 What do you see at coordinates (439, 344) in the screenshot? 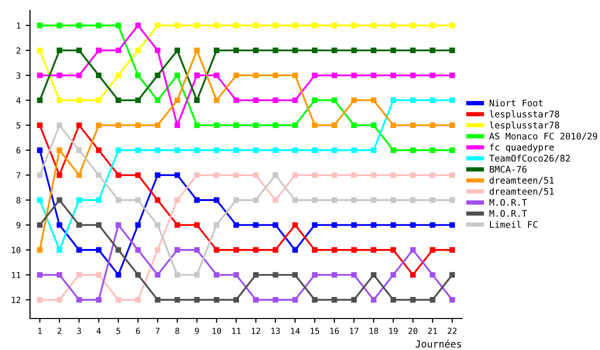
I see `x-axis-title: Journées` at bounding box center [439, 344].